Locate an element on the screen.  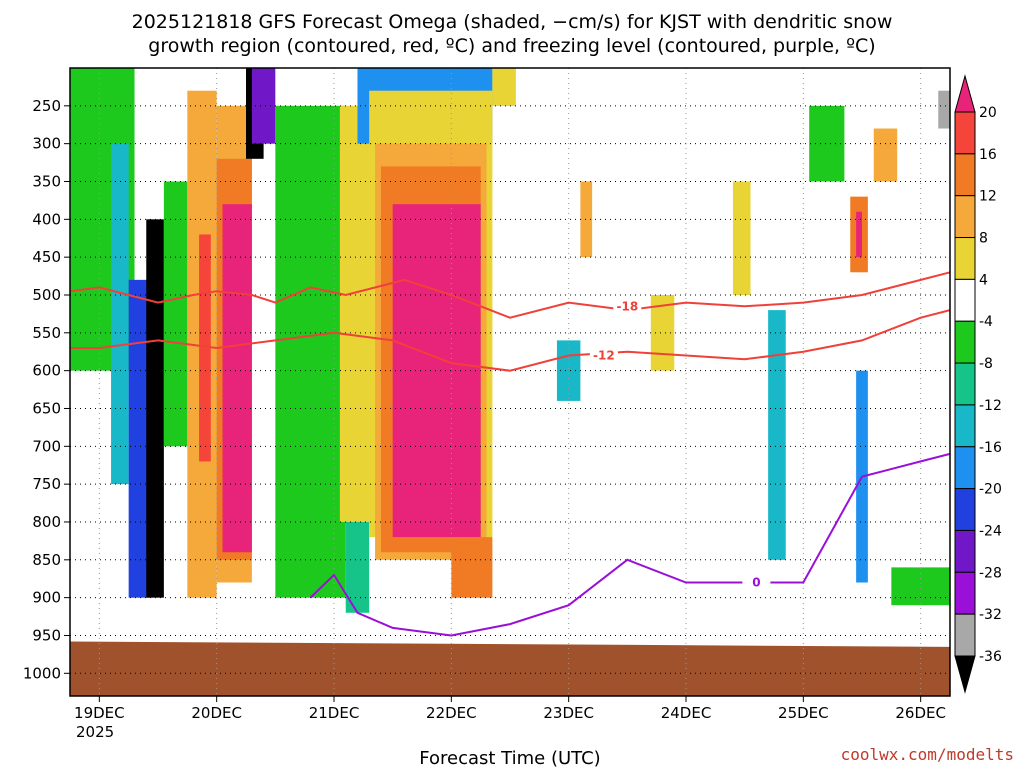
colorbar-tick-label: -36 is located at coordinates (990, 657).